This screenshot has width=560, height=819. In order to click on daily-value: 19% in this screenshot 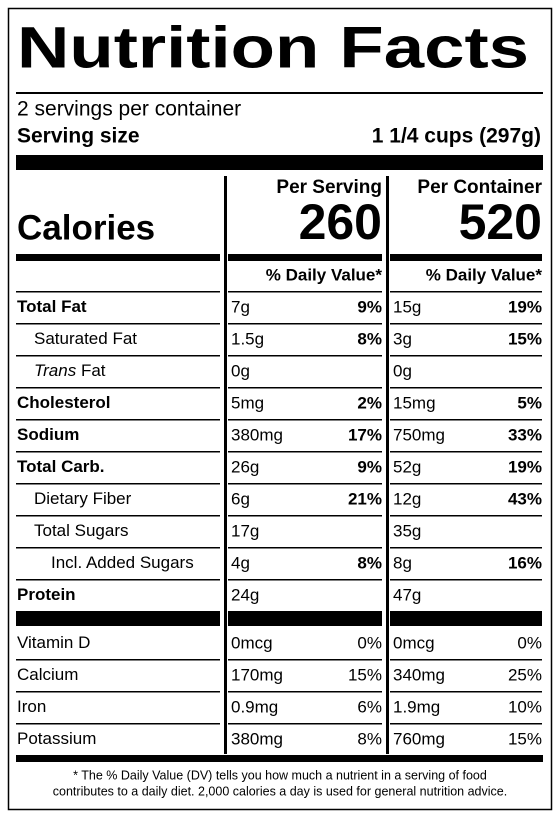, I will do `click(525, 306)`.